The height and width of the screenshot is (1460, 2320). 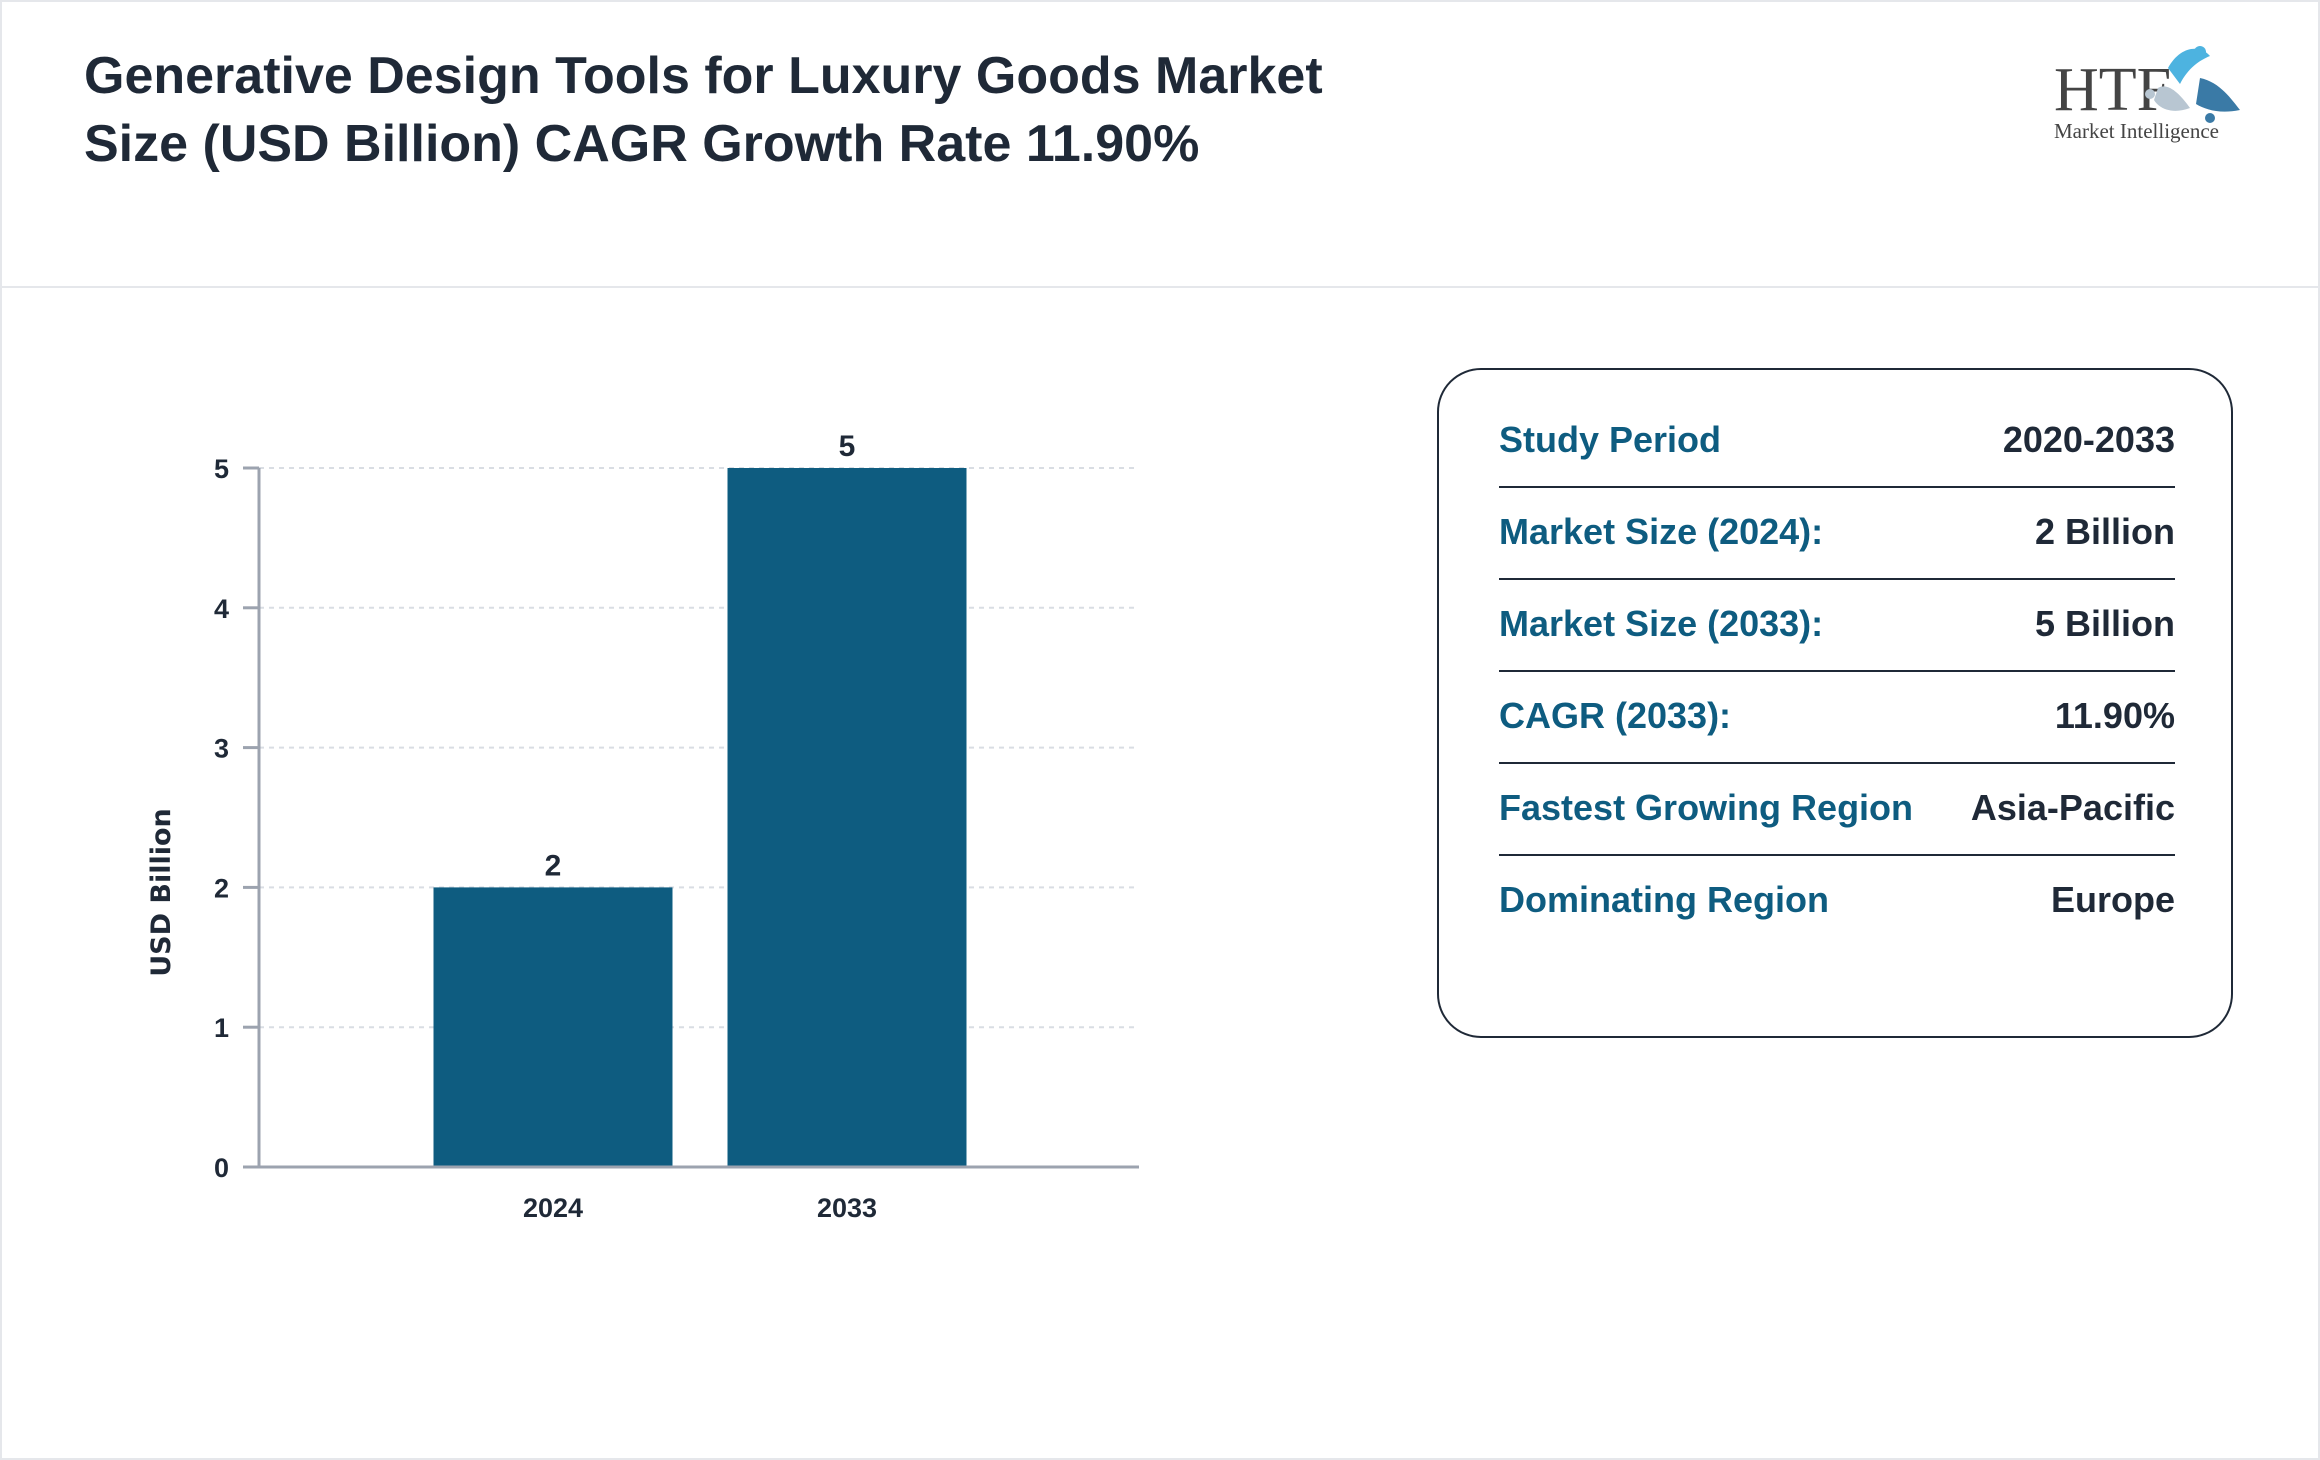 What do you see at coordinates (2114, 715) in the screenshot?
I see `info-value: 11.90%` at bounding box center [2114, 715].